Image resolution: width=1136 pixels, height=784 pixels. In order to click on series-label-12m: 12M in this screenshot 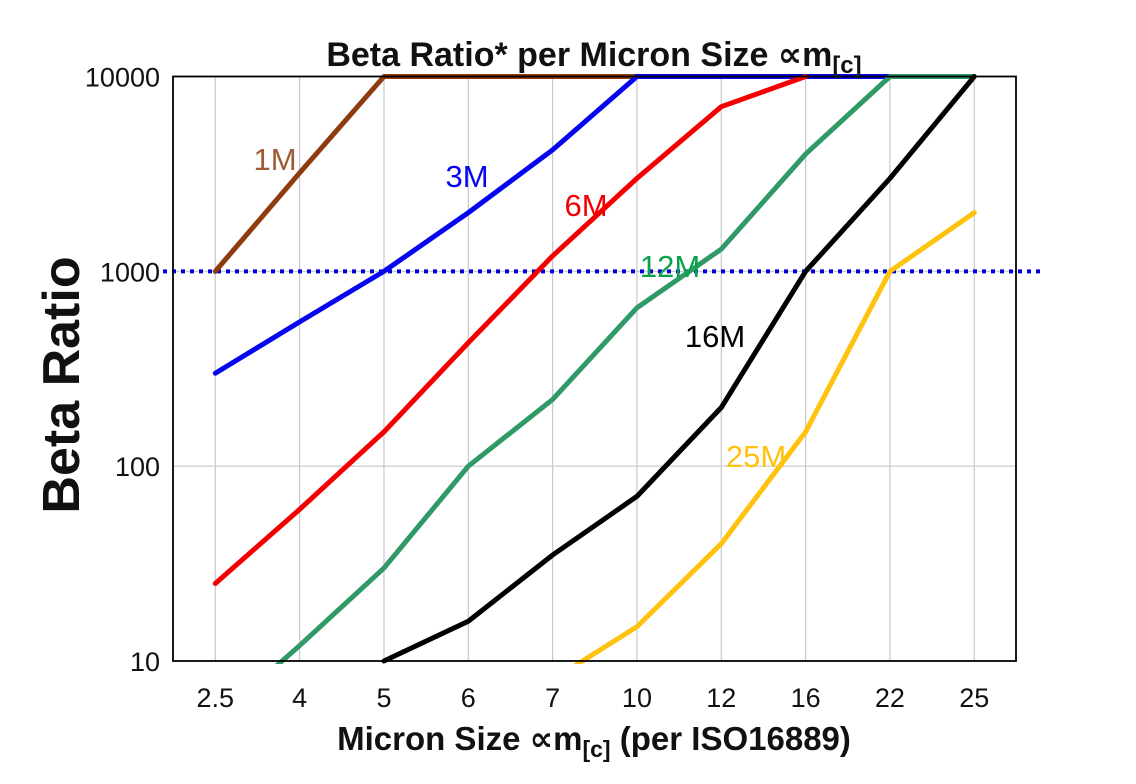, I will do `click(670, 266)`.